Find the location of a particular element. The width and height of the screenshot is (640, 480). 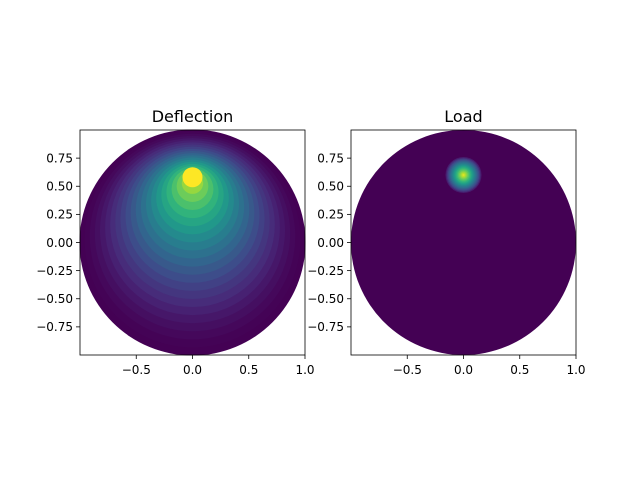

deflection-ytick-label: −0.75 is located at coordinates (54, 327).